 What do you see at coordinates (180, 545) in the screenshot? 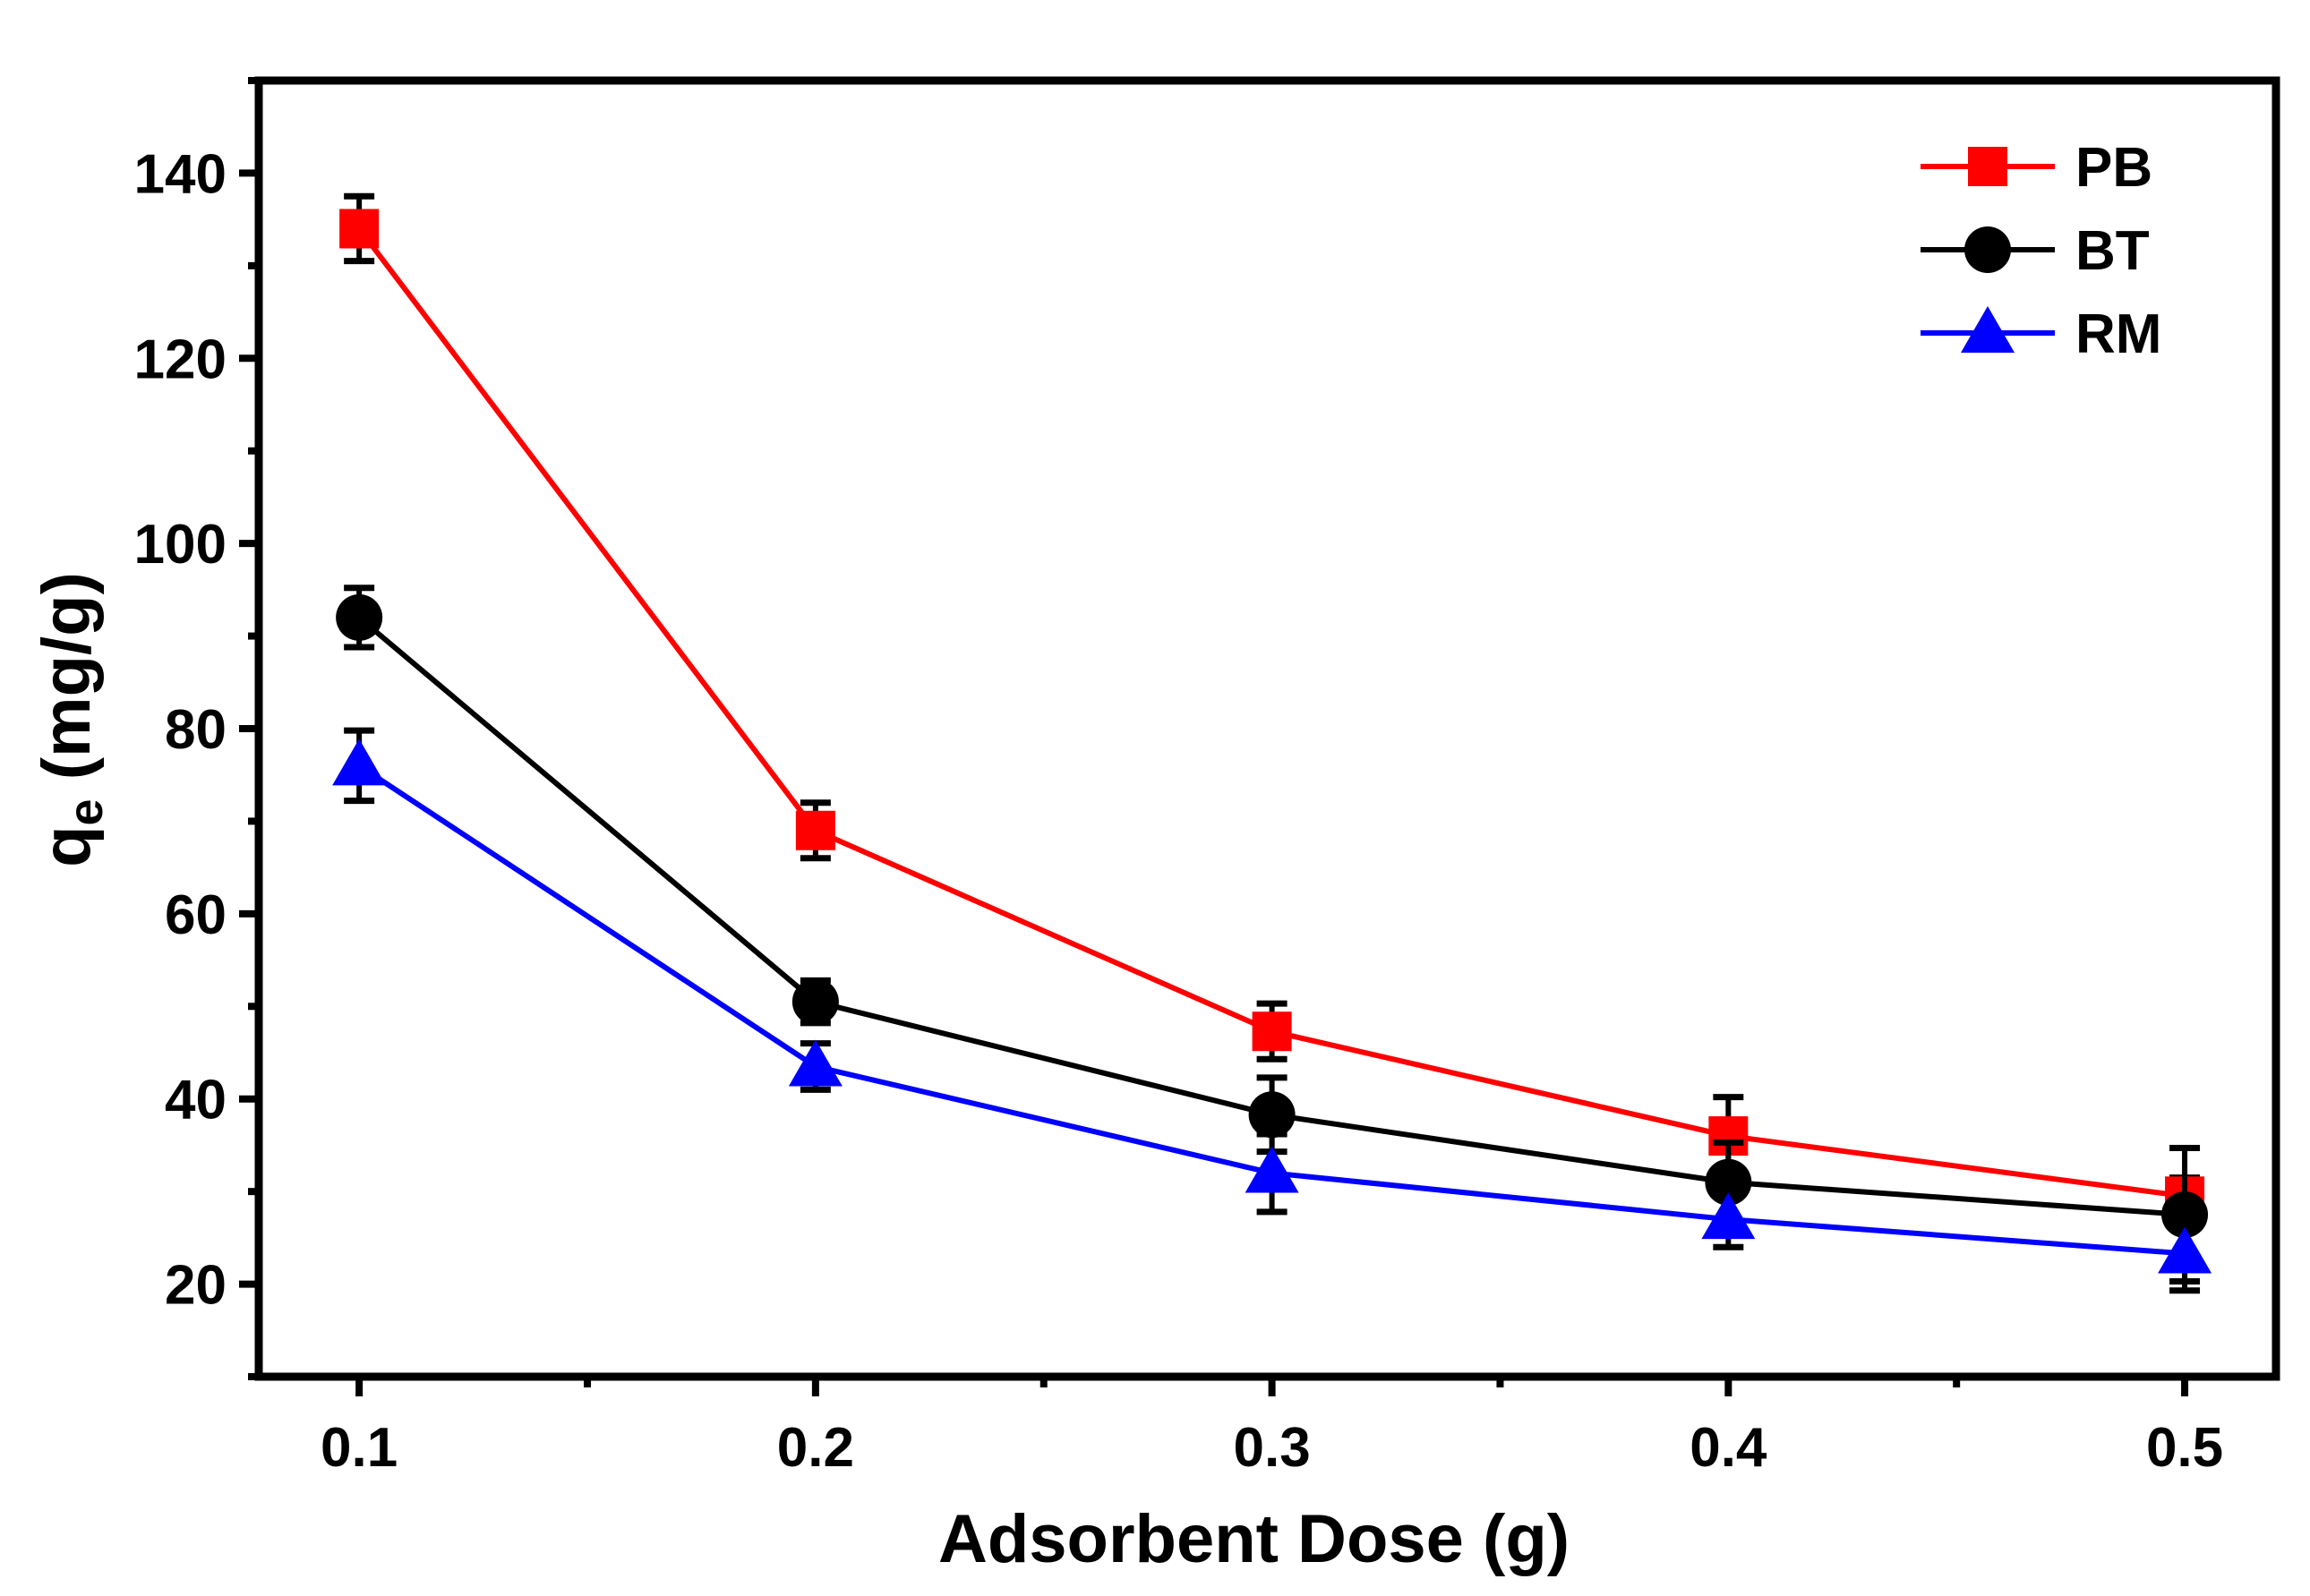
I see `y-tick-label: 100` at bounding box center [180, 545].